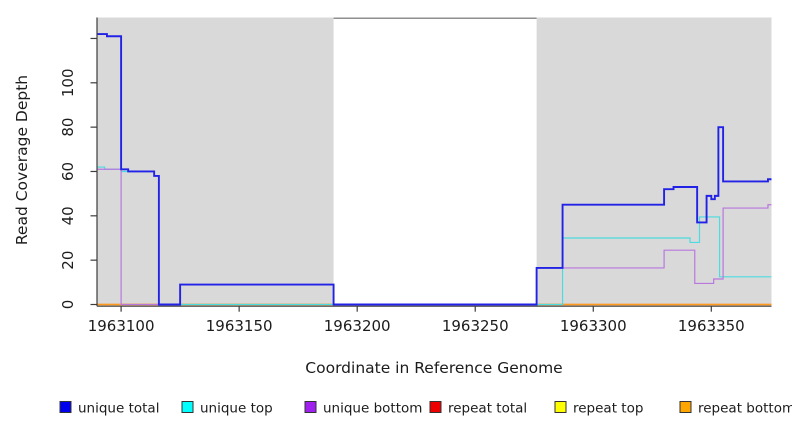  I want to click on y-tick-label: 20, so click(68, 260).